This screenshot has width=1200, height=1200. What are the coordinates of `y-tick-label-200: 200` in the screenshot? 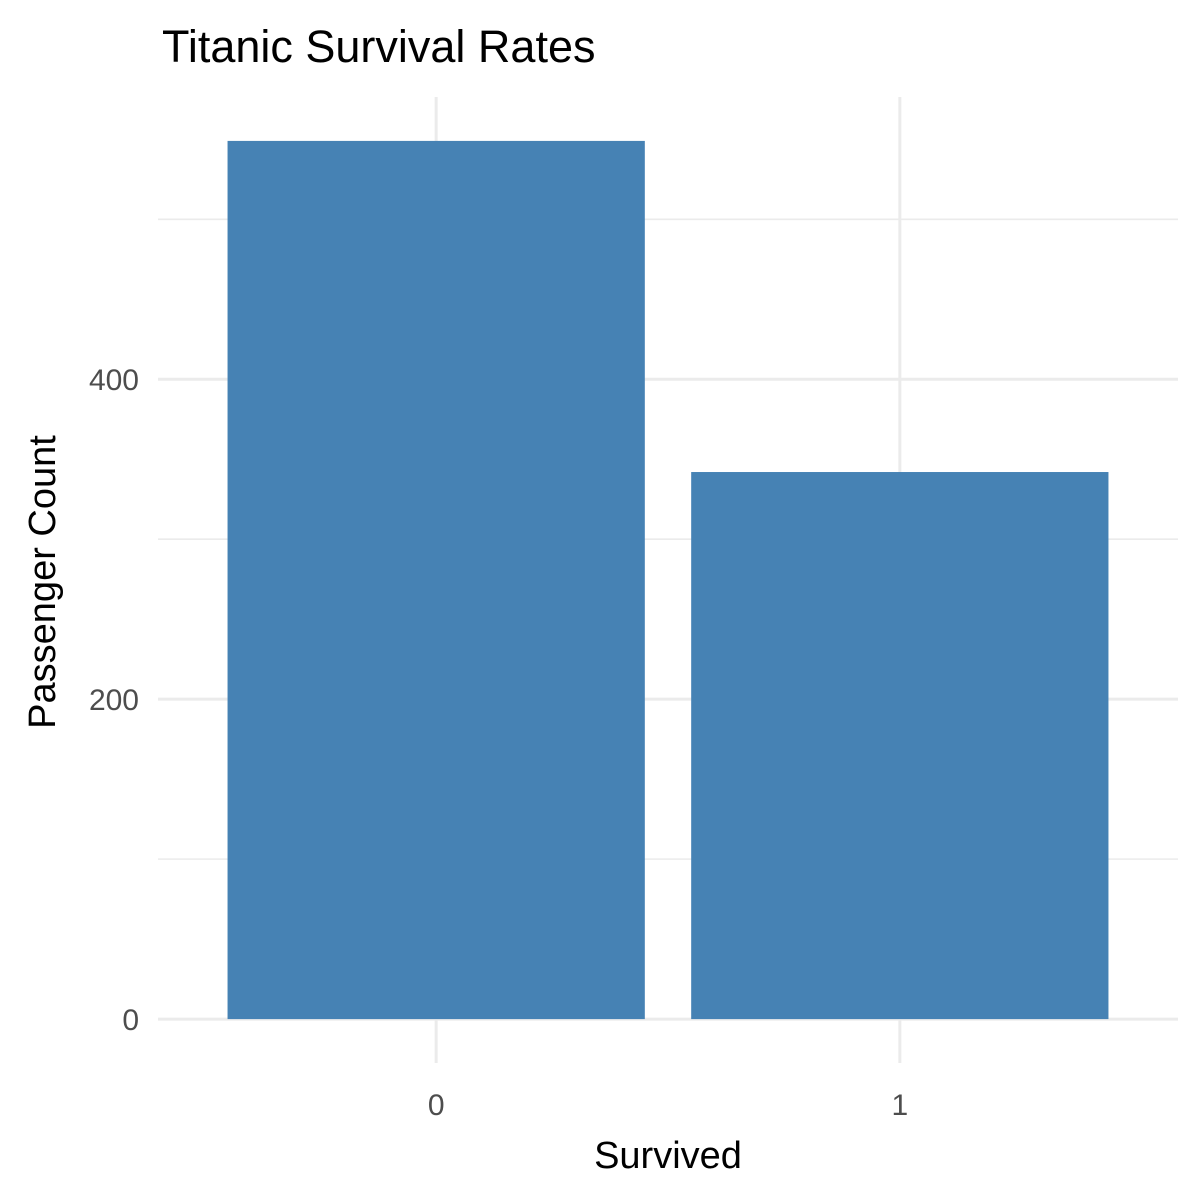 It's located at (114, 700).